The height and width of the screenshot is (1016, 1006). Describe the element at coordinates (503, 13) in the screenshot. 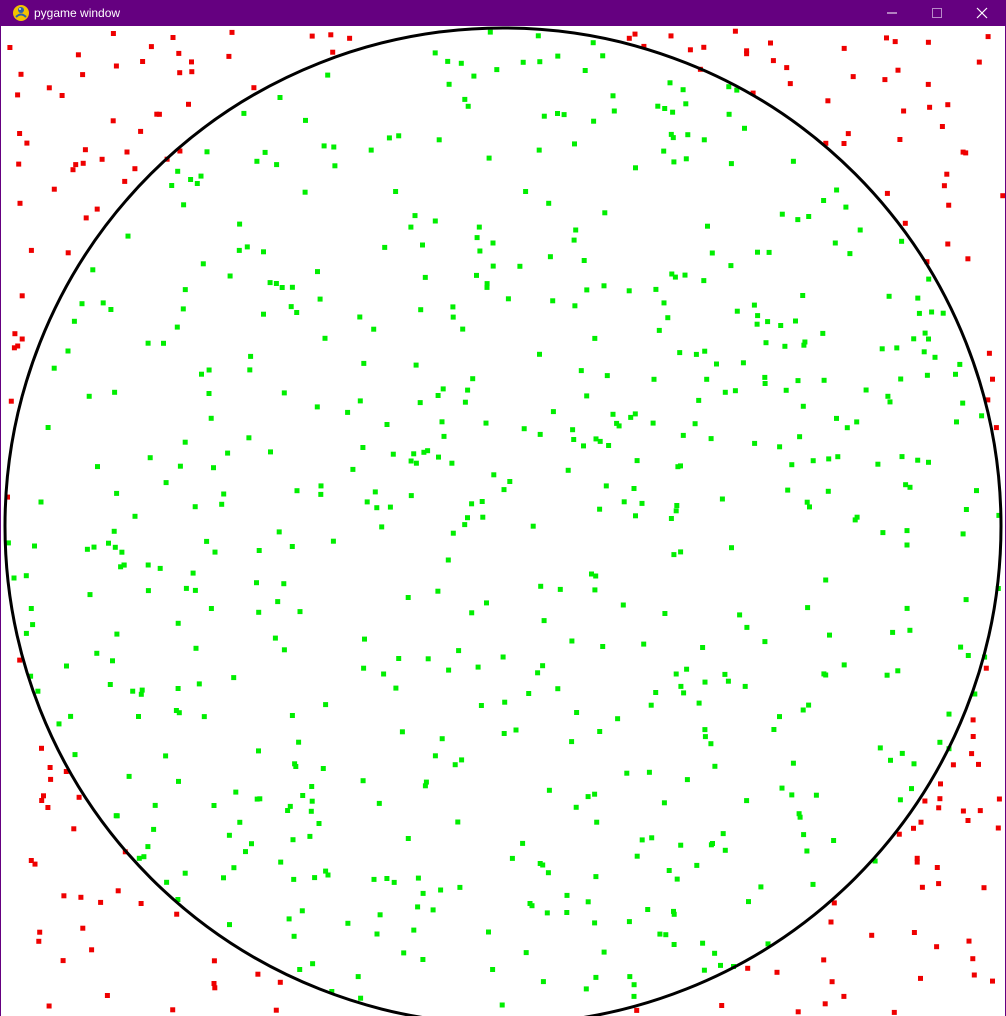

I see `title-bar: pygame window` at that location.